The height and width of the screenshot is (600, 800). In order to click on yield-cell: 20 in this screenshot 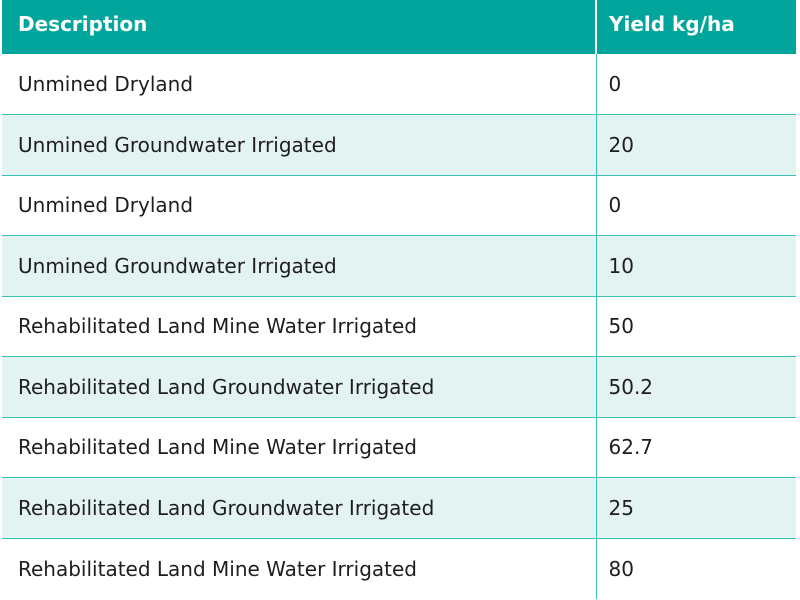, I will do `click(696, 144)`.